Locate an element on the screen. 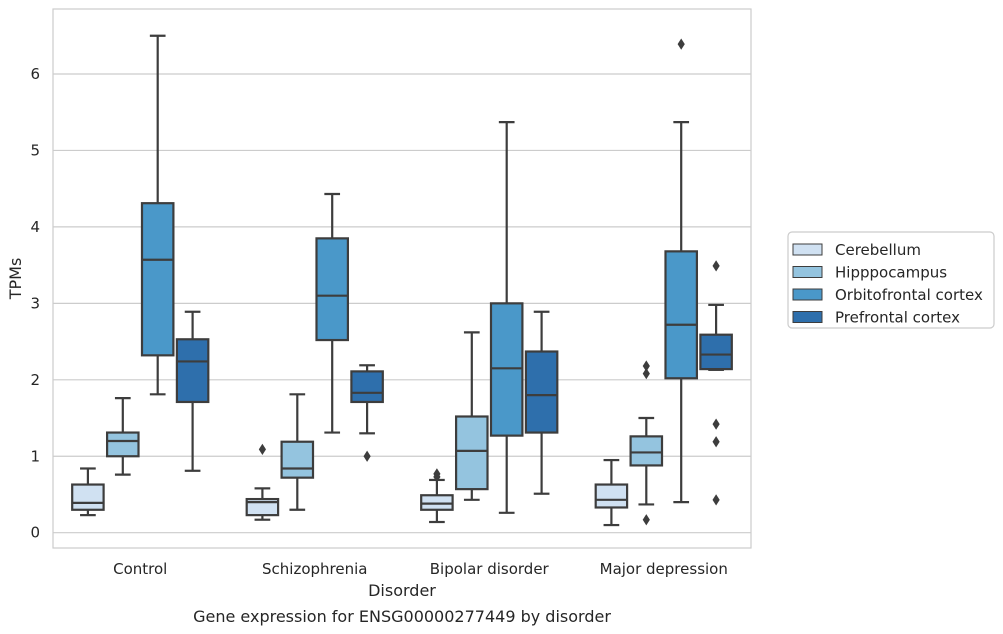  box-orbitofrontal-cortex-major-depression is located at coordinates (681, 271).